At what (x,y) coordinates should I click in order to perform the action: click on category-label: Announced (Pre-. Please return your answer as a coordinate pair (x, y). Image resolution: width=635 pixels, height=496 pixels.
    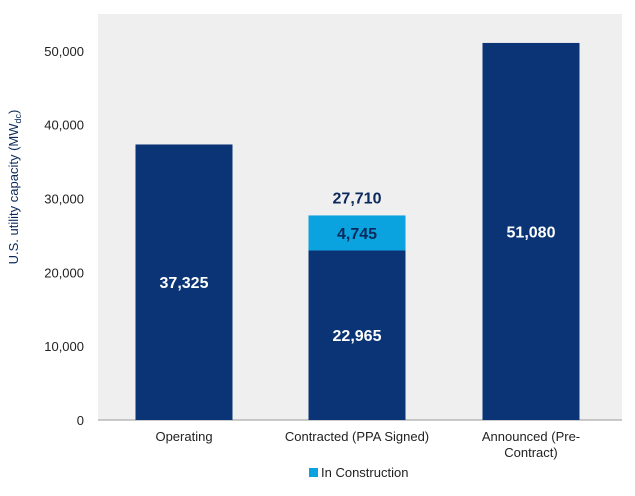
    Looking at the image, I should click on (531, 436).